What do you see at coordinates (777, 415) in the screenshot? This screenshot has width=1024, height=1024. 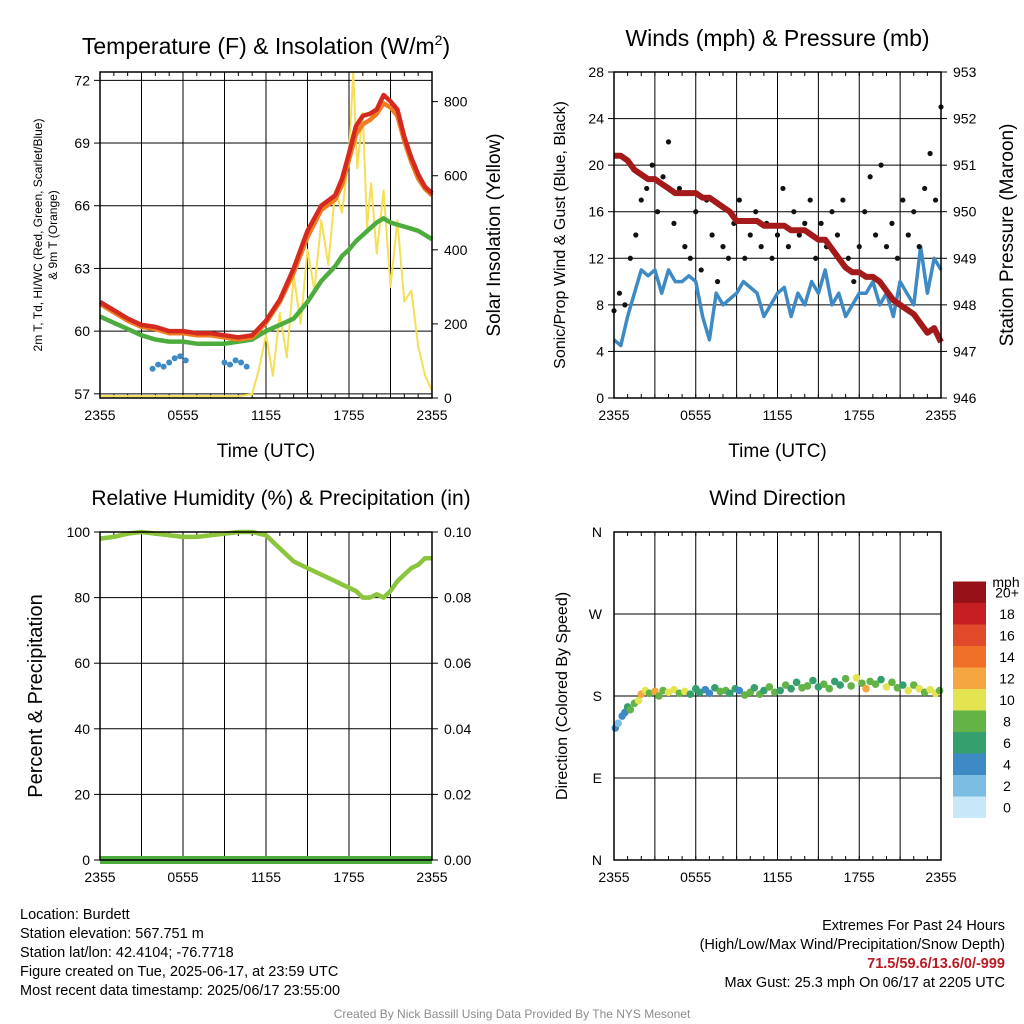 I see `x-tick-label: 1155` at bounding box center [777, 415].